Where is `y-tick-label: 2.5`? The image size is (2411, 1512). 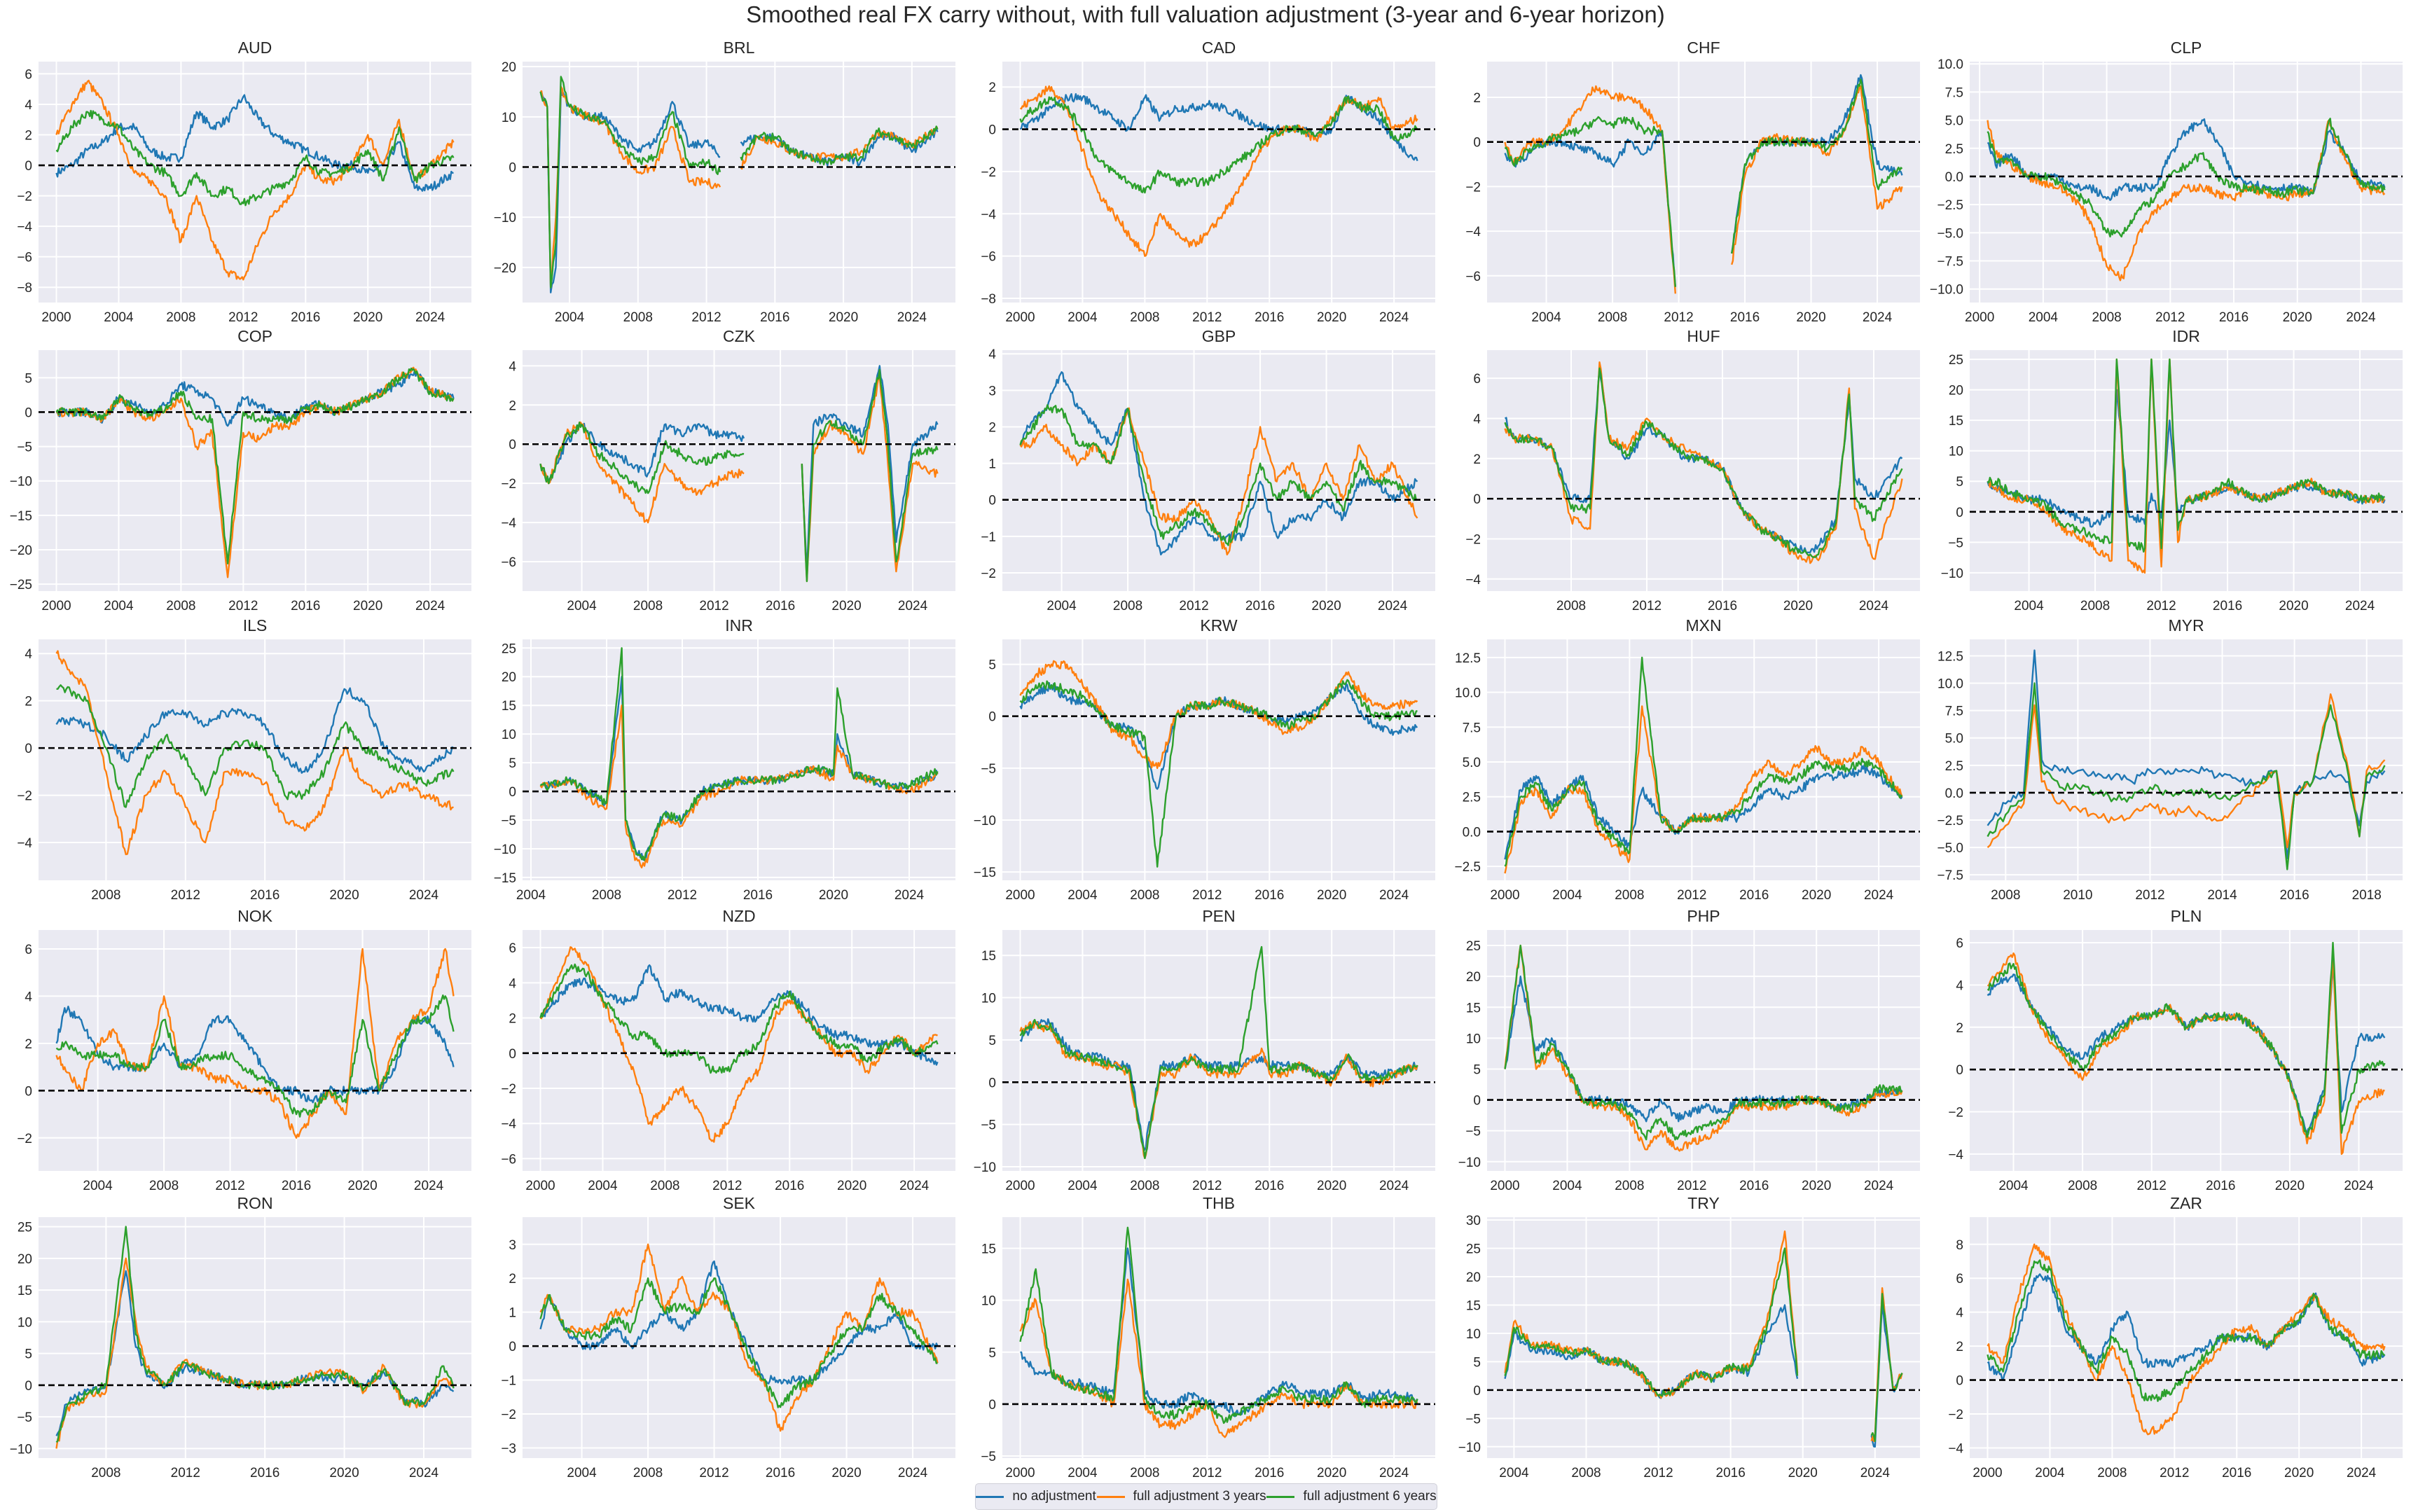 y-tick-label: 2.5 is located at coordinates (1472, 798).